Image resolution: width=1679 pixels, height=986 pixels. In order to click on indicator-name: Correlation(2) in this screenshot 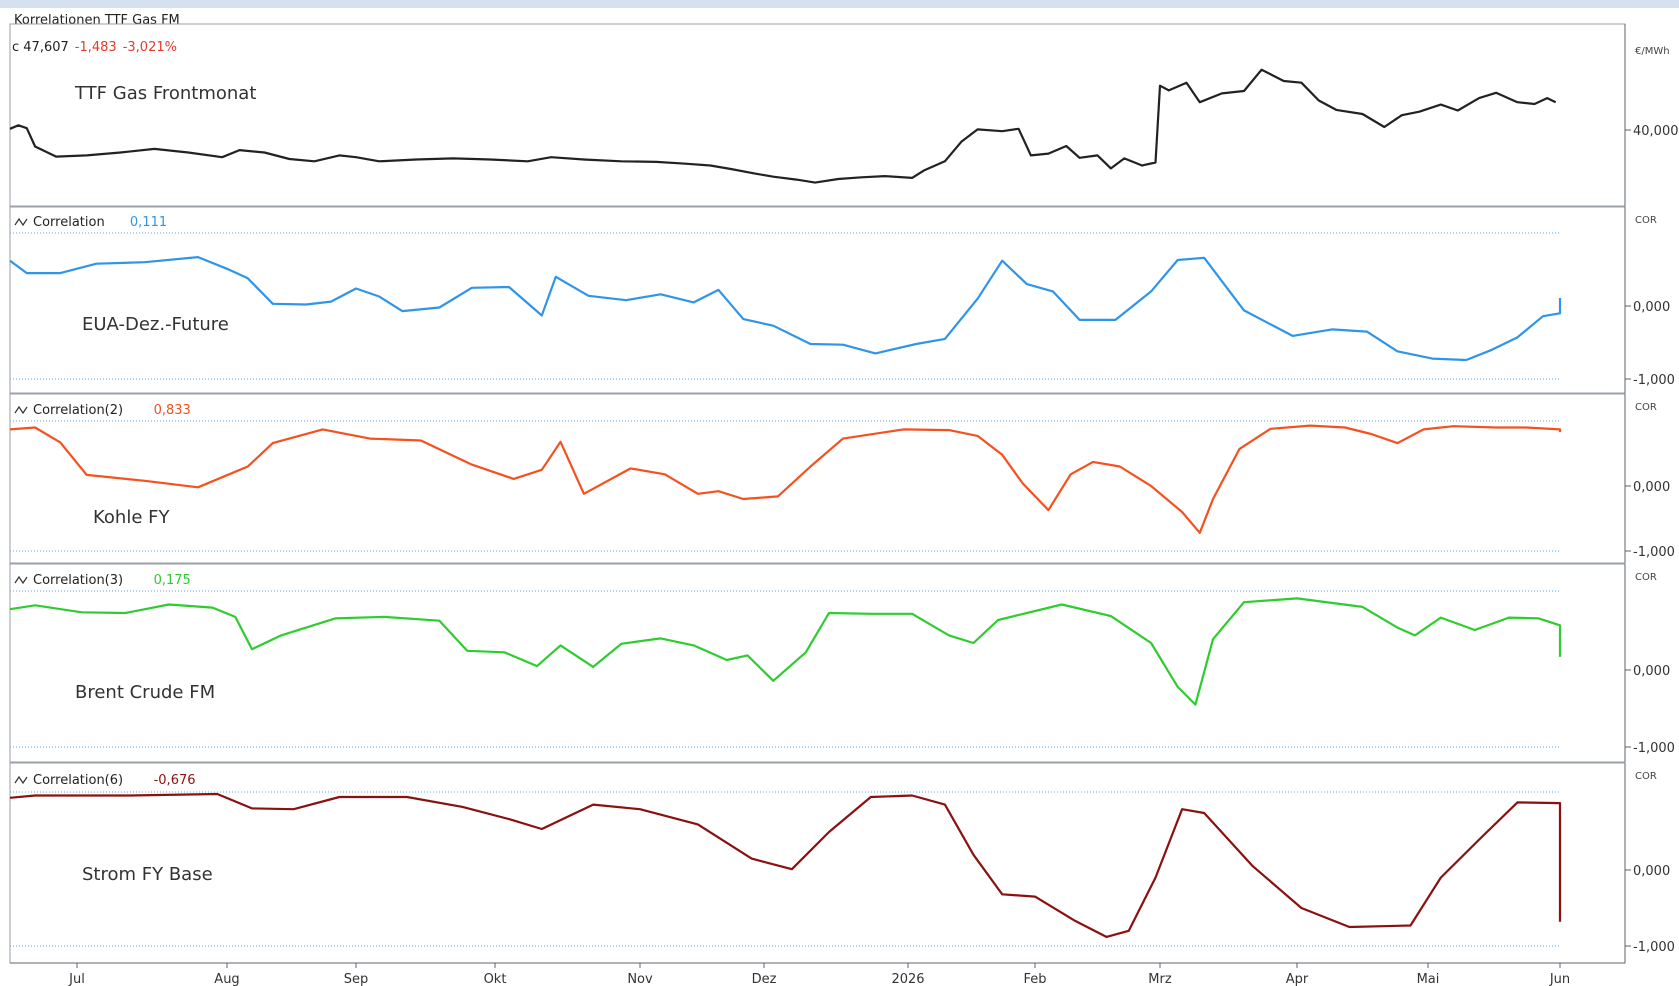, I will do `click(78, 410)`.